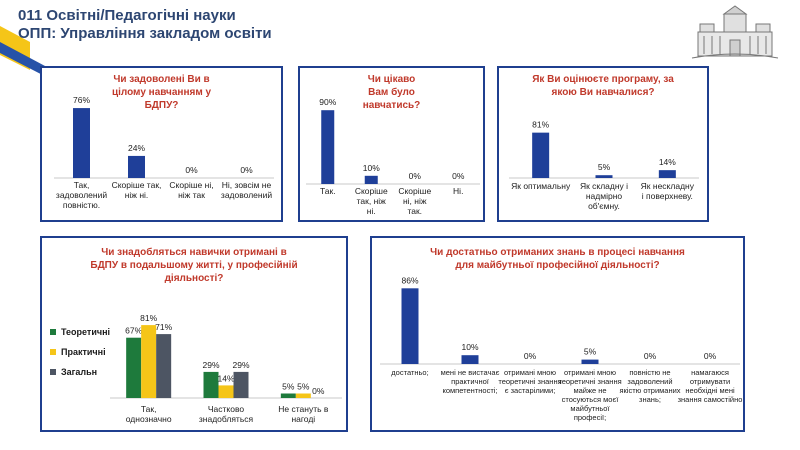 The height and width of the screenshot is (450, 800). What do you see at coordinates (409, 280) in the screenshot?
I see `data-label: 86%` at bounding box center [409, 280].